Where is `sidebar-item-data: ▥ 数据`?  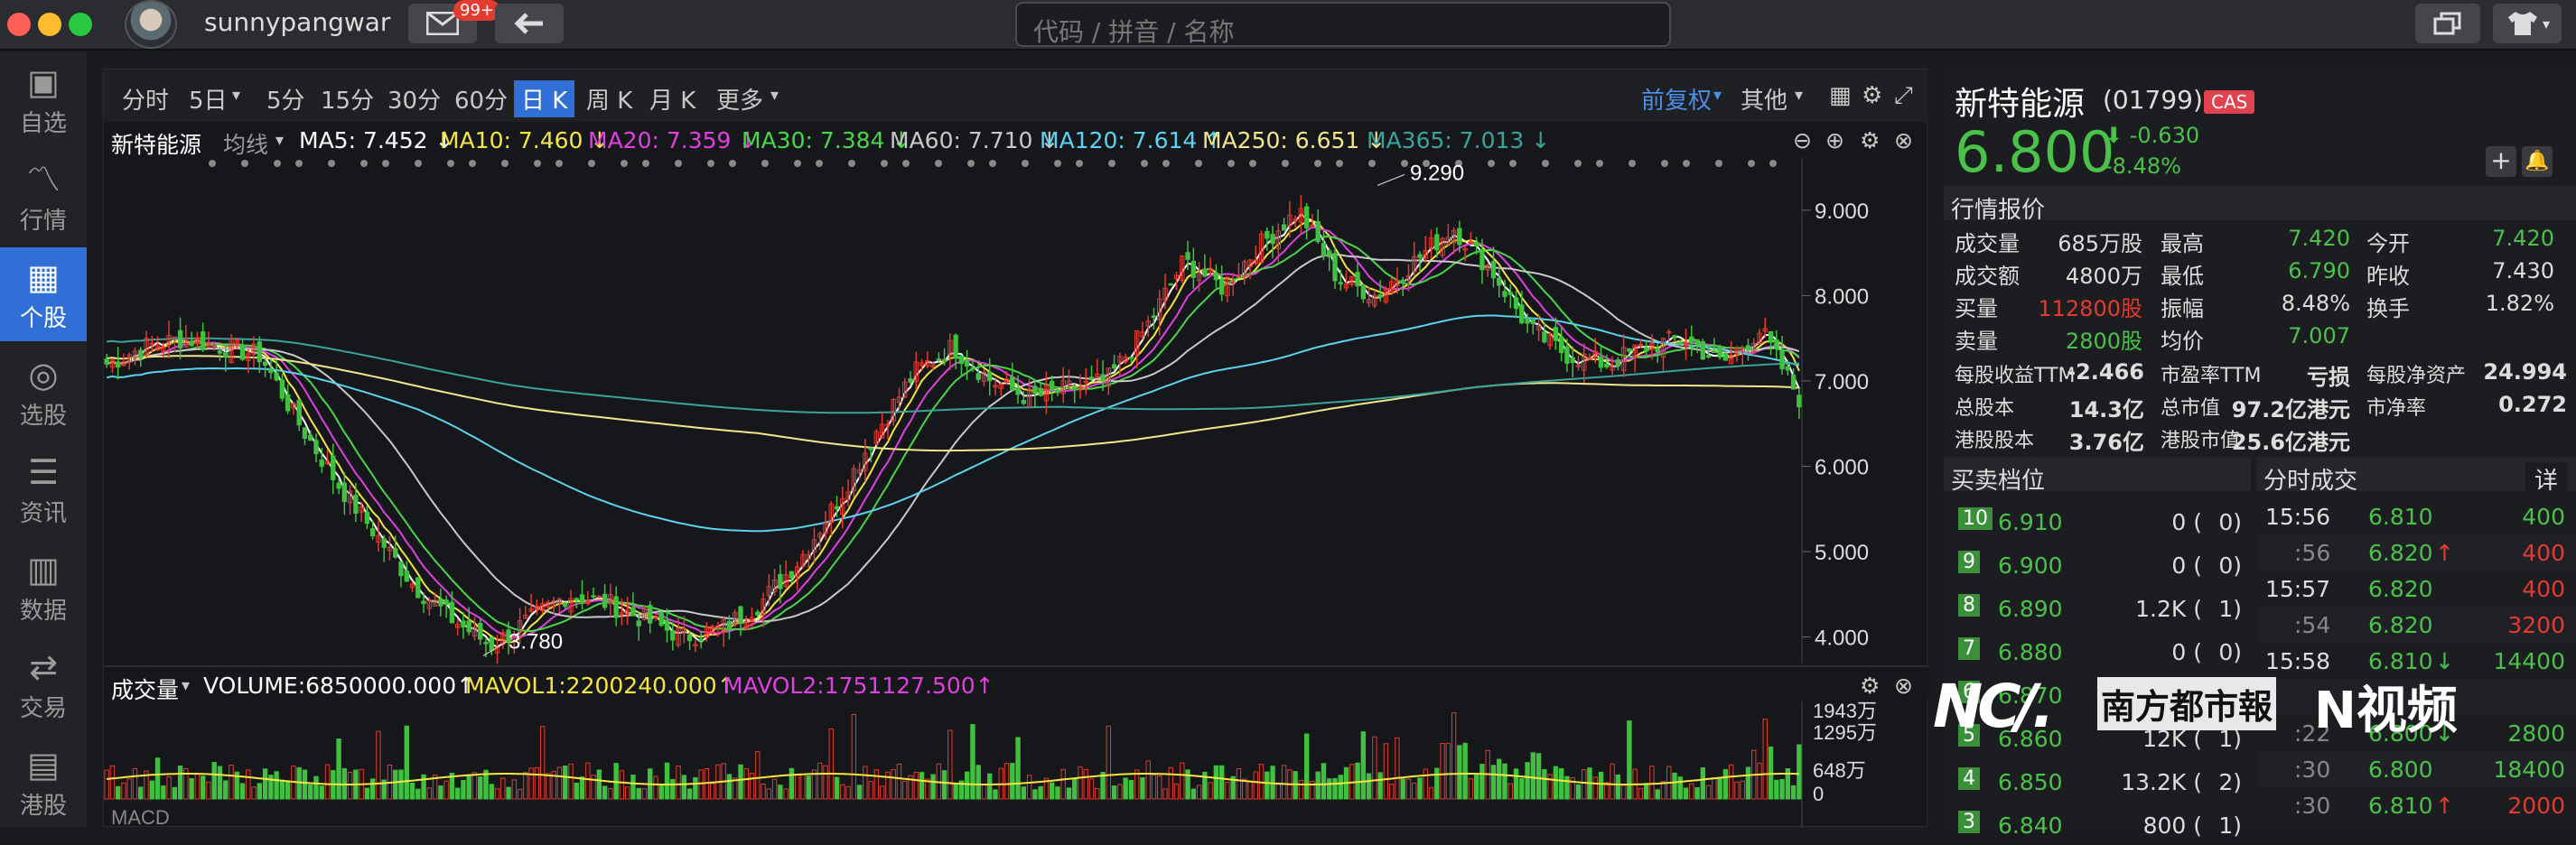 sidebar-item-data: ▥ 数据 is located at coordinates (44, 587).